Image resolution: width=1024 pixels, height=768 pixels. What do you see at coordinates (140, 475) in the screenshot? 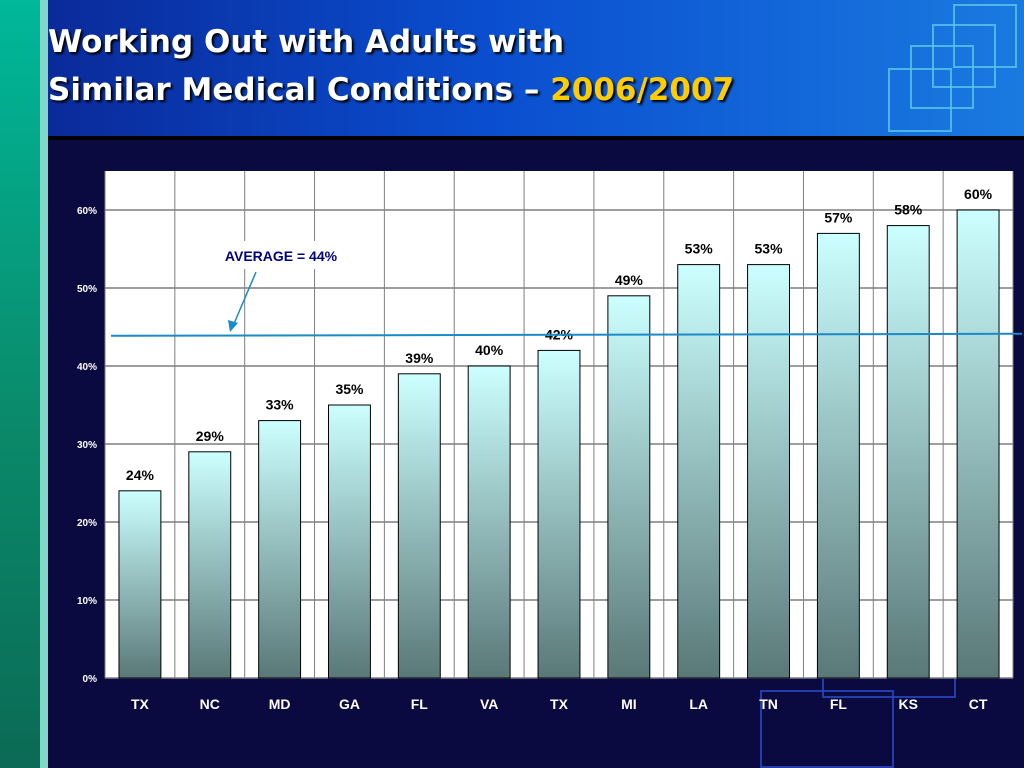
I see `bar-data-label: 24%` at bounding box center [140, 475].